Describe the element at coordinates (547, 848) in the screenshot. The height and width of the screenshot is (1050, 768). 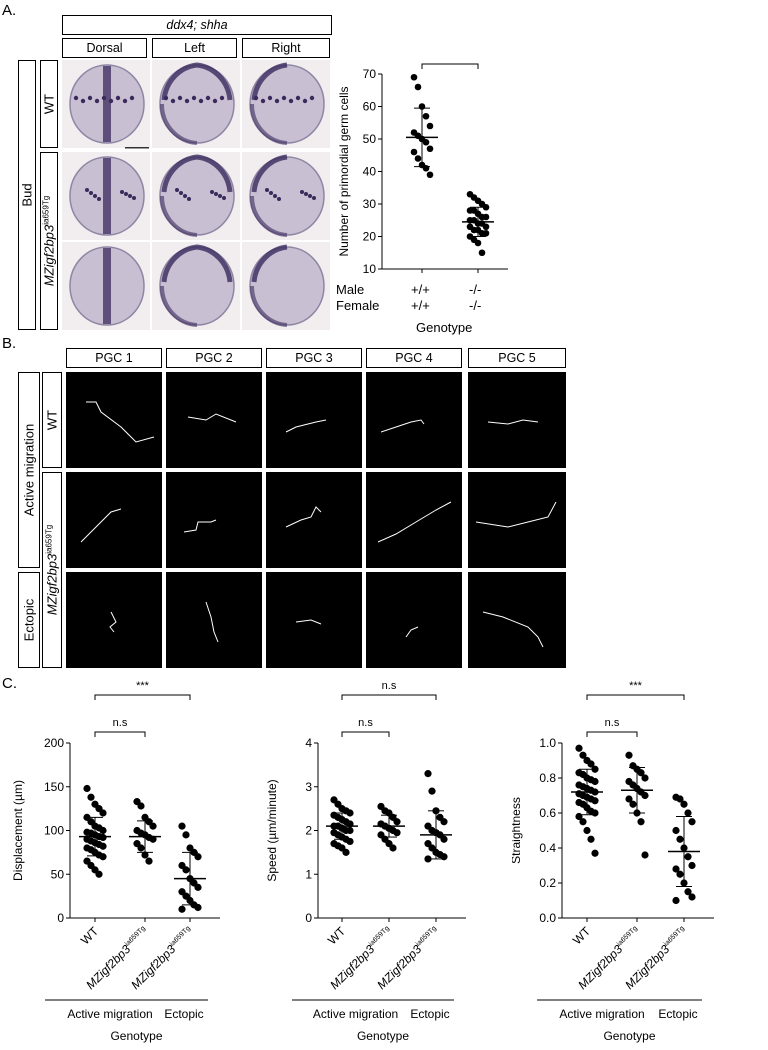
I see `y-tick-label: 0.4` at that location.